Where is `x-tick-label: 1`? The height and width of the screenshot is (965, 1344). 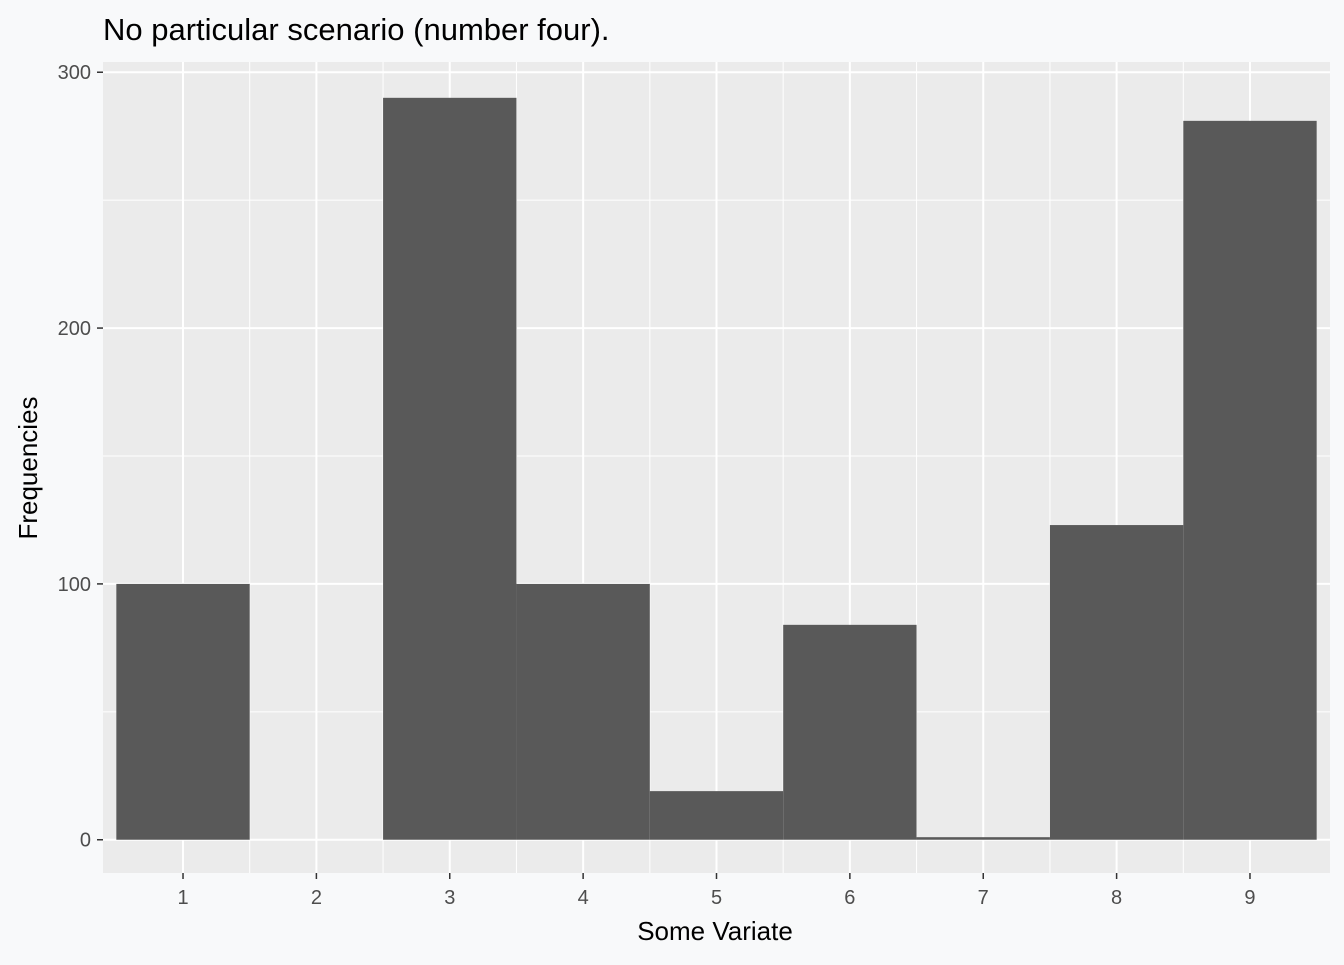 x-tick-label: 1 is located at coordinates (182, 898).